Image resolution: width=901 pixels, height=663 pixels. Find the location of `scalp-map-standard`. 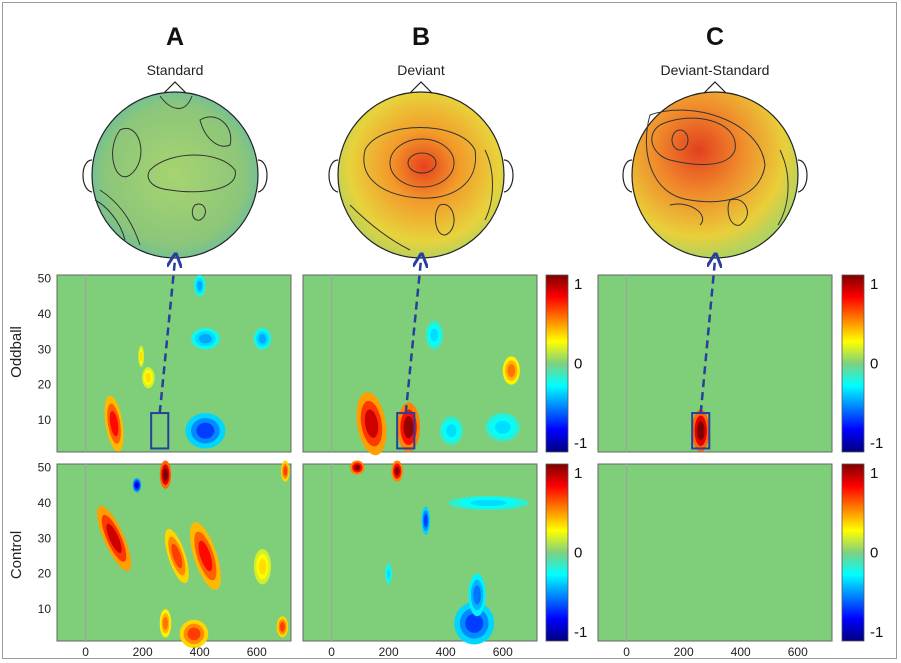

scalp-map-standard is located at coordinates (175, 170).